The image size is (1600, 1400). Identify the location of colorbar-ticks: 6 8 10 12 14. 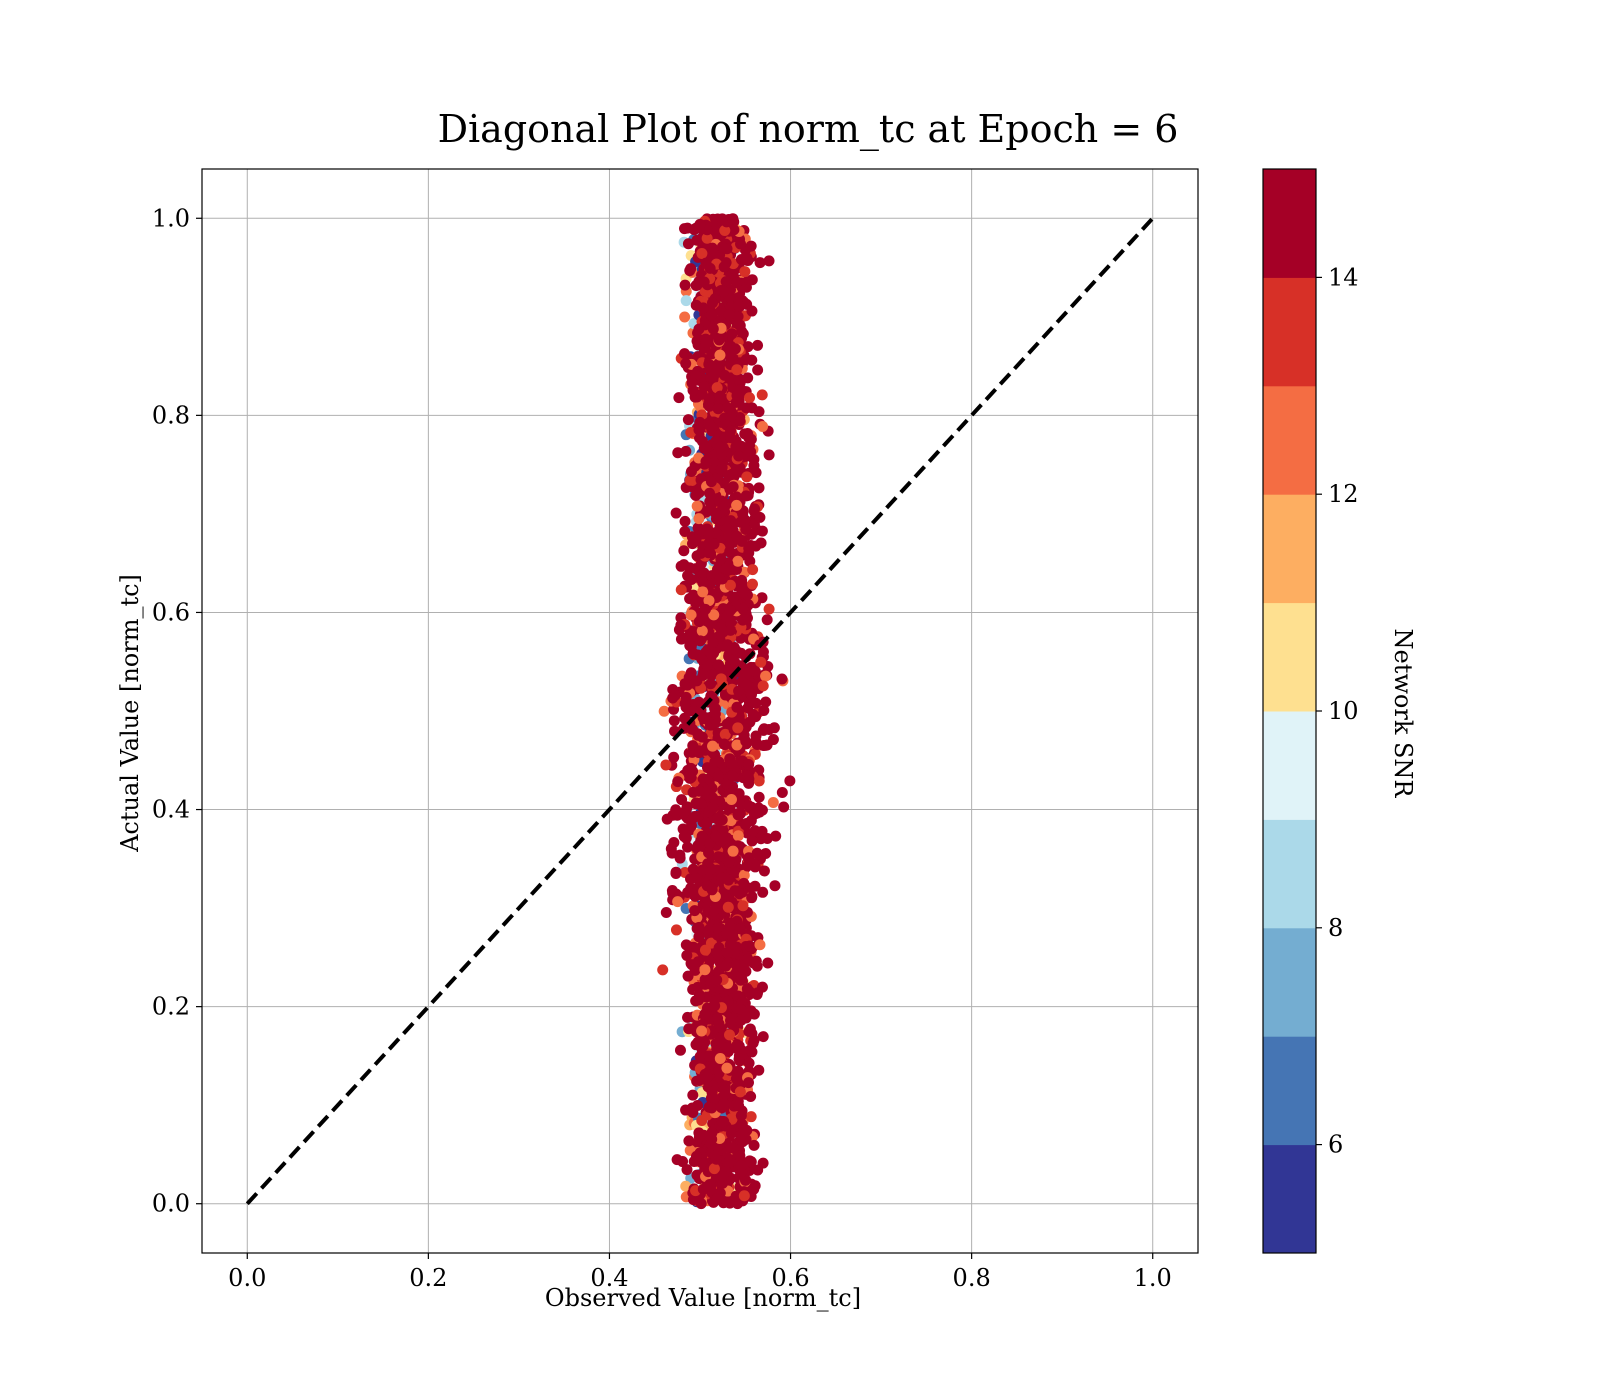
(1337, 711).